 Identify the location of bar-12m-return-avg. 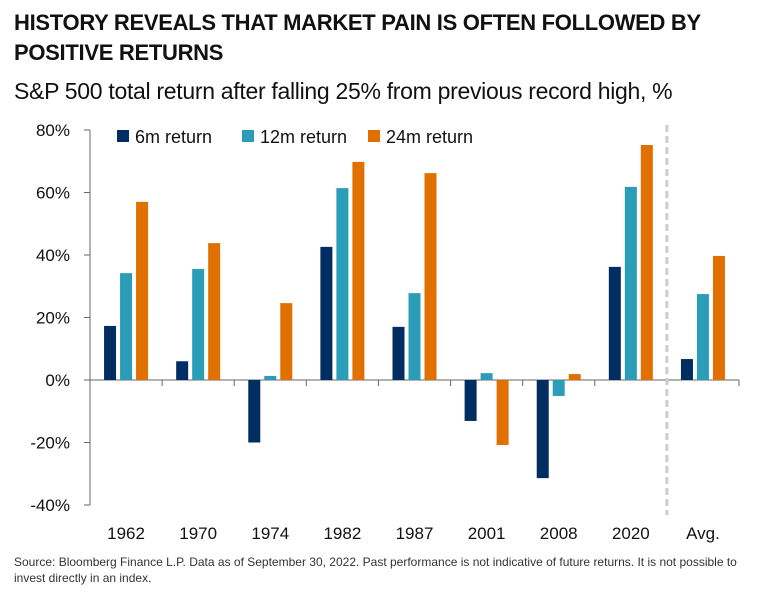
(702, 337).